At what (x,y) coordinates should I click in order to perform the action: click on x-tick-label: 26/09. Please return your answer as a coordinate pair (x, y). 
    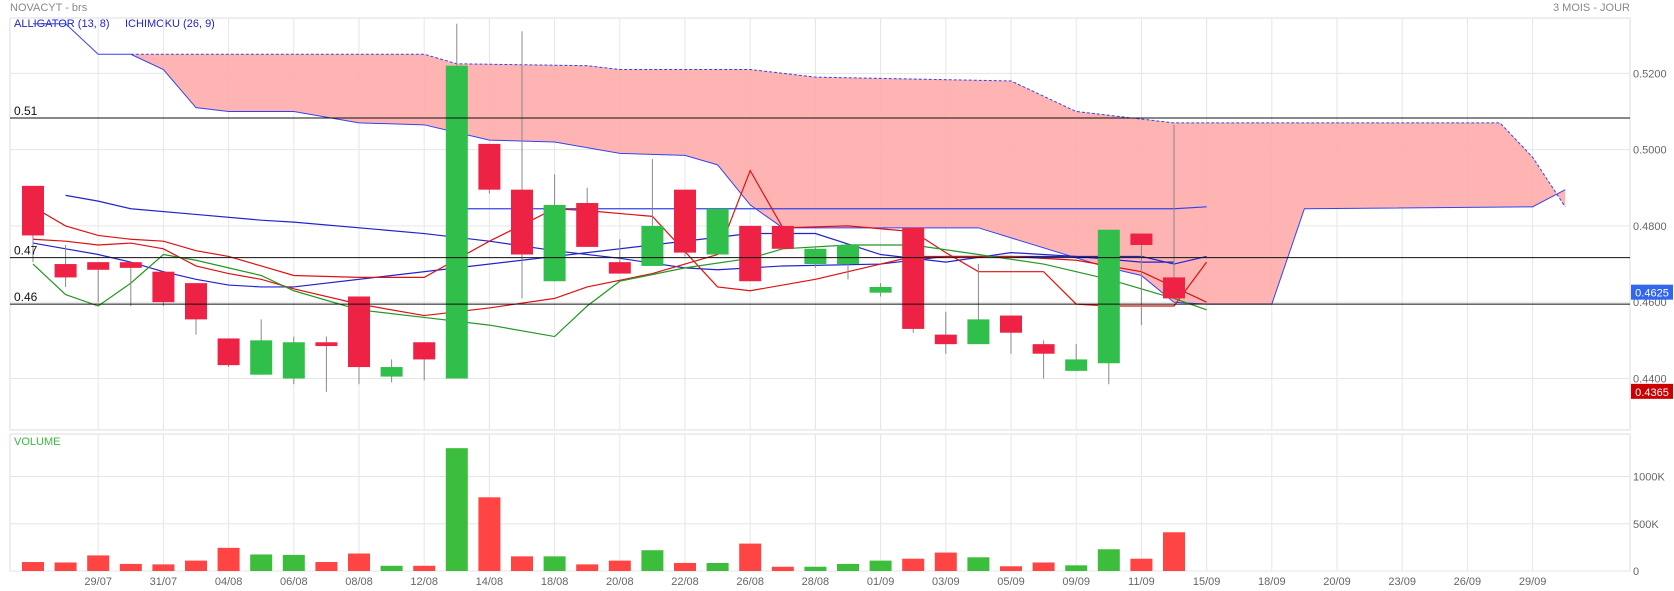
    Looking at the image, I should click on (1468, 582).